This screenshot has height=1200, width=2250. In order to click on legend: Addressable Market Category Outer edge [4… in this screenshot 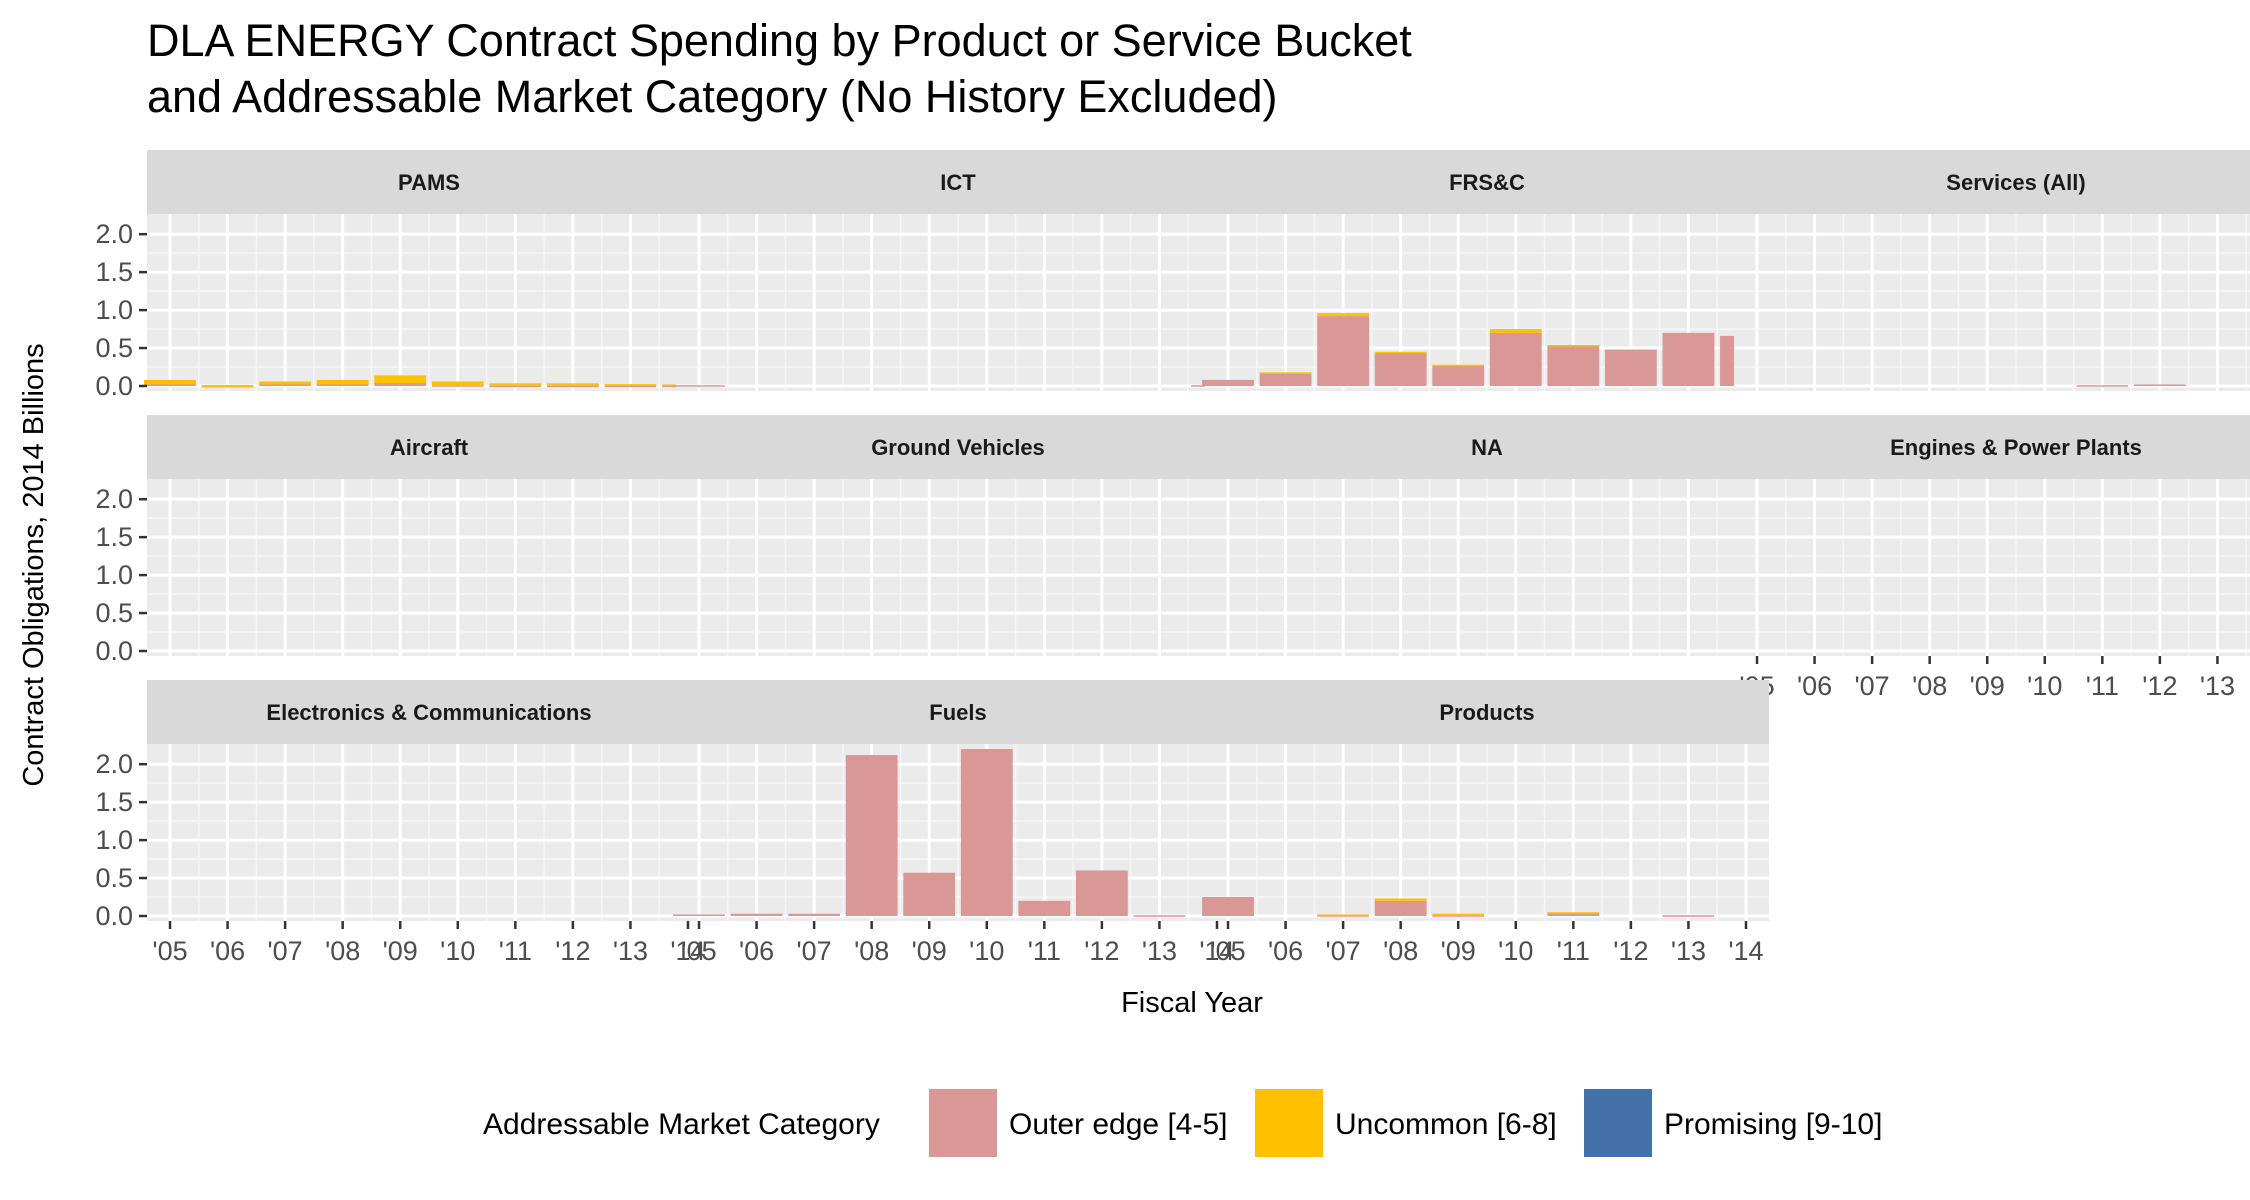, I will do `click(1182, 1123)`.